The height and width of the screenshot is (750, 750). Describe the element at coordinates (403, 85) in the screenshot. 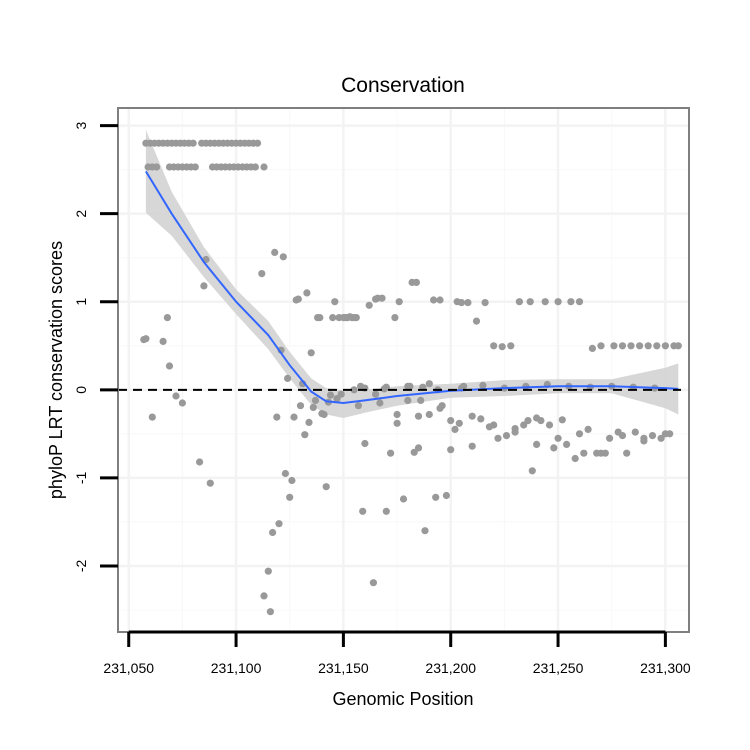

I see `chart-title: Conservation` at that location.